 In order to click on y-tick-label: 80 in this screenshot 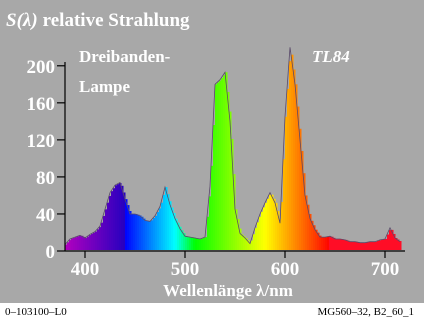, I will do `click(45, 178)`.